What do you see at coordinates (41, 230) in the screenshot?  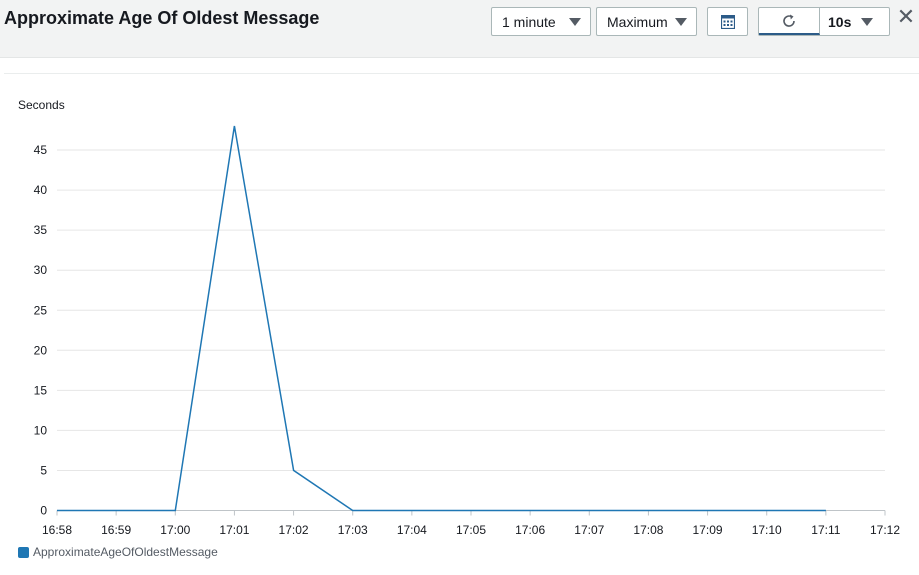 I see `y-tick-label: 35` at bounding box center [41, 230].